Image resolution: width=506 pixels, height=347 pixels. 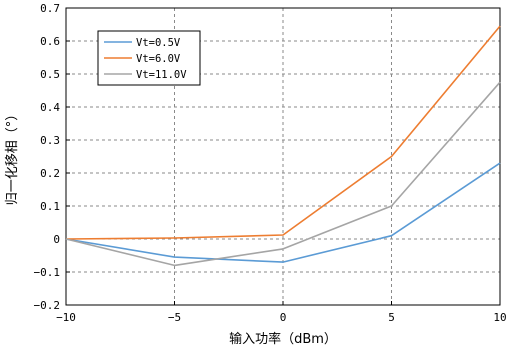 I want to click on legend: Vt=0.5V Vt=6.0V Vt=11.0V, so click(x=149, y=58).